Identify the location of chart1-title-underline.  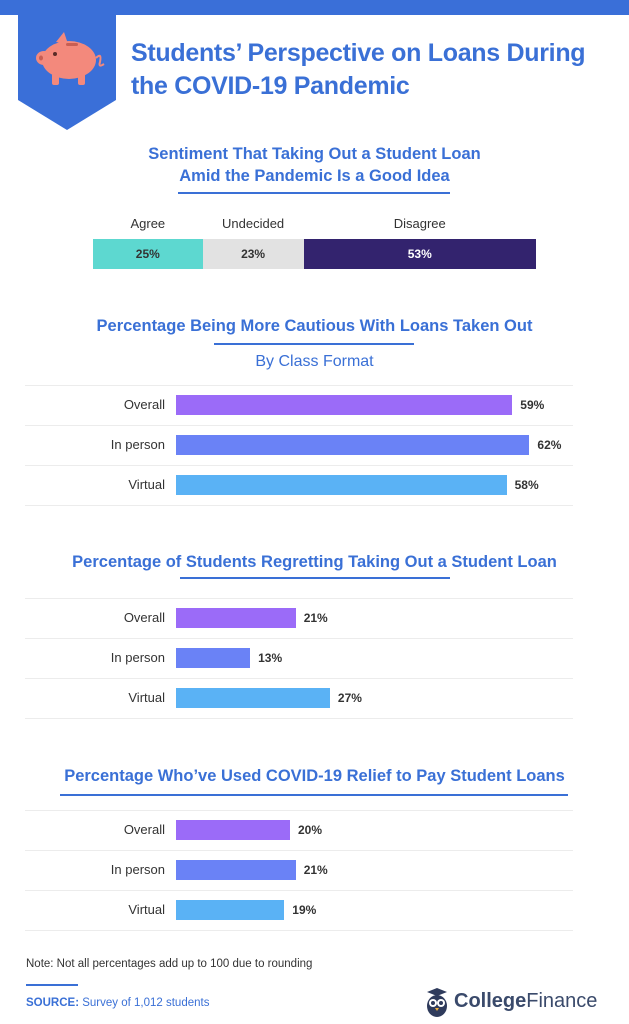
(314, 344).